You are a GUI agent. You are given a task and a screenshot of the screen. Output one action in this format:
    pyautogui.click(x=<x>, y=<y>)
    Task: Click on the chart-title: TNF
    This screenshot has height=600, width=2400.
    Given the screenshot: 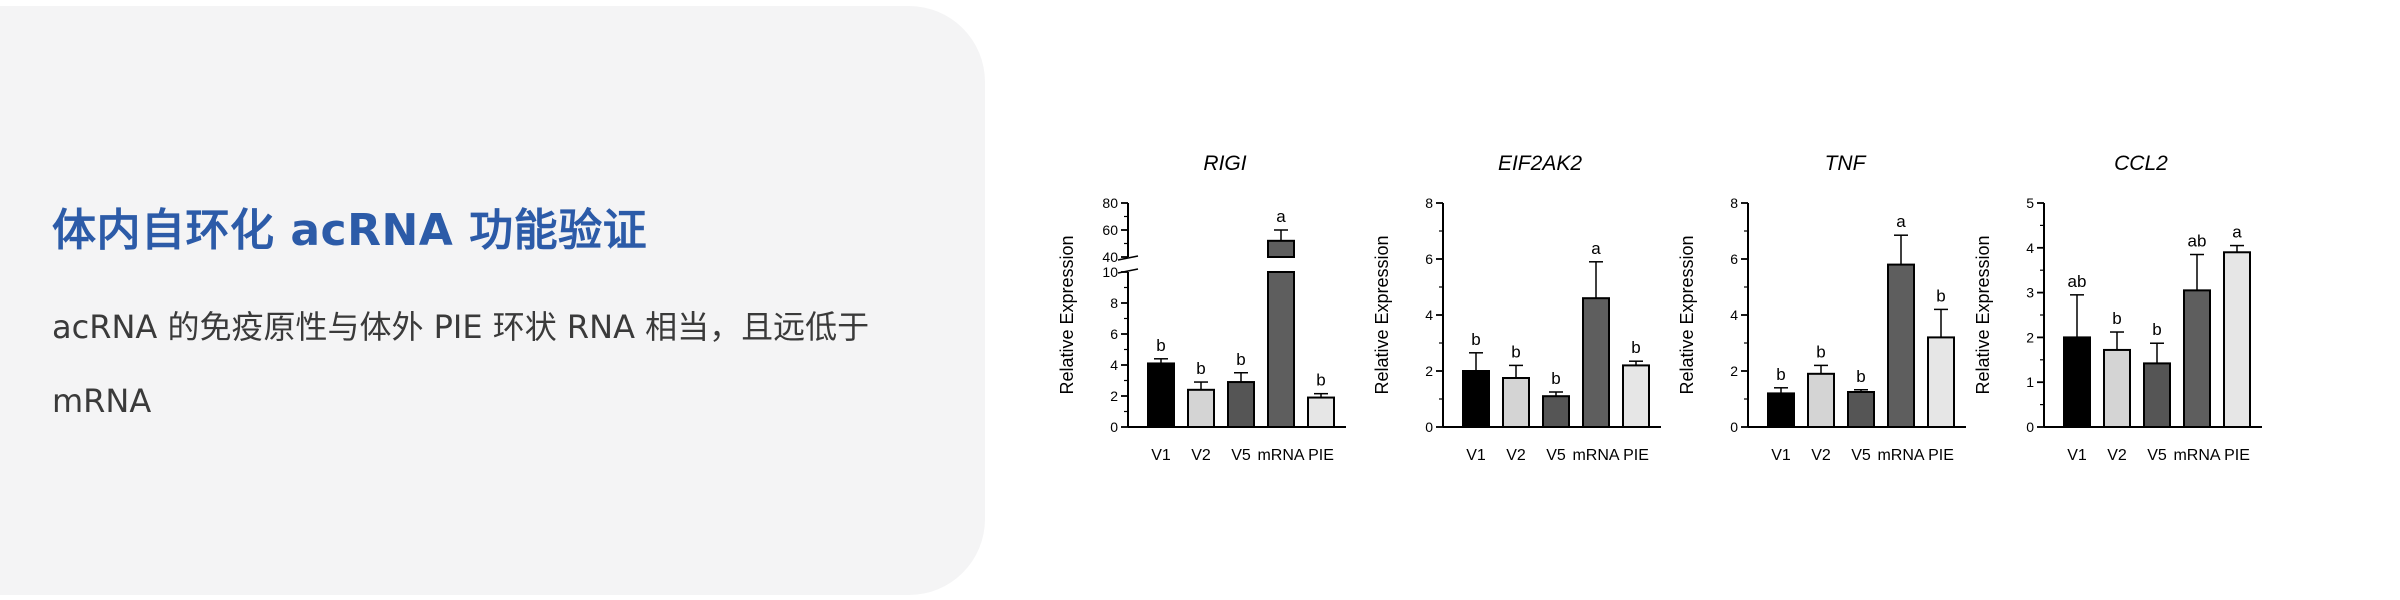 What is the action you would take?
    pyautogui.click(x=1846, y=163)
    